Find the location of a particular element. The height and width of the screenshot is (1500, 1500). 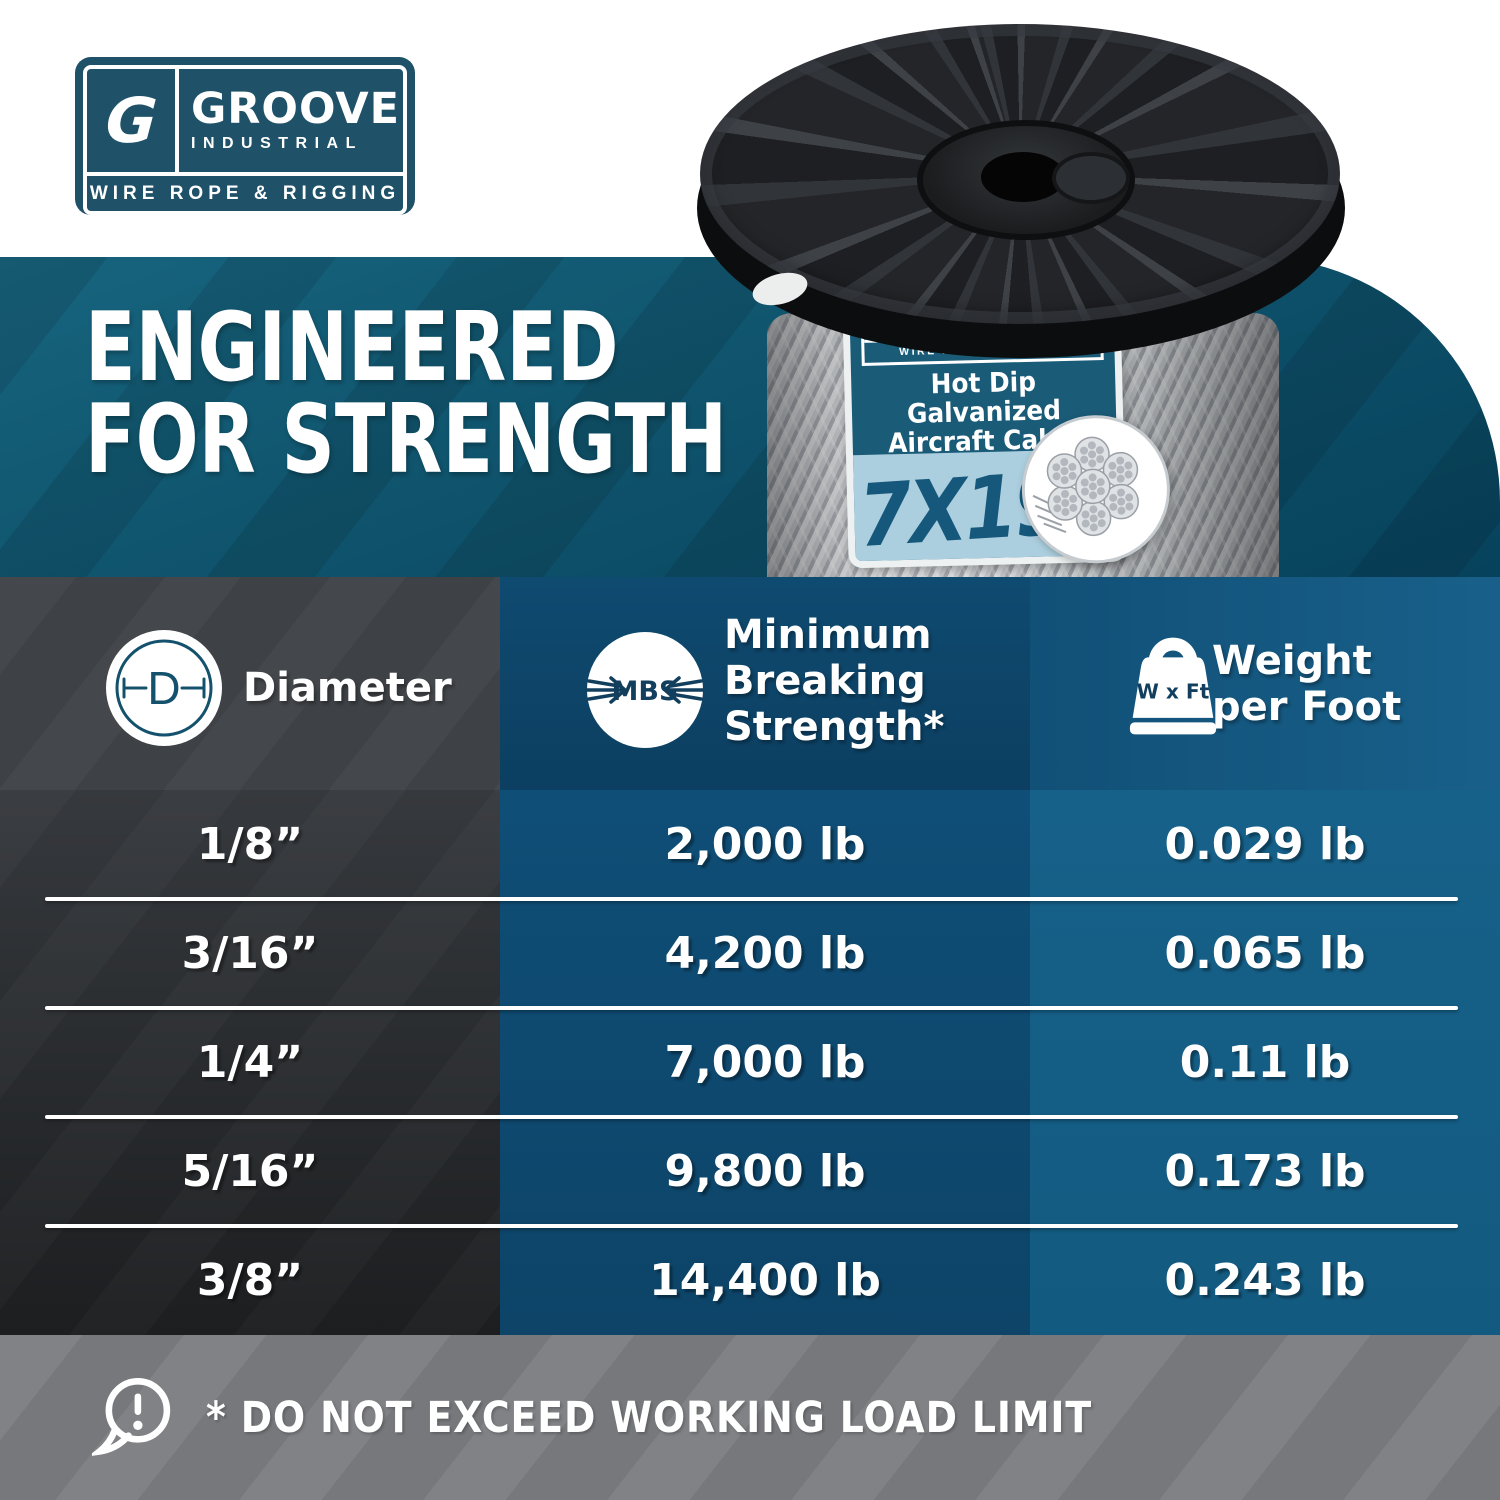

cell-mbs: 7,000 lb is located at coordinates (765, 1062).